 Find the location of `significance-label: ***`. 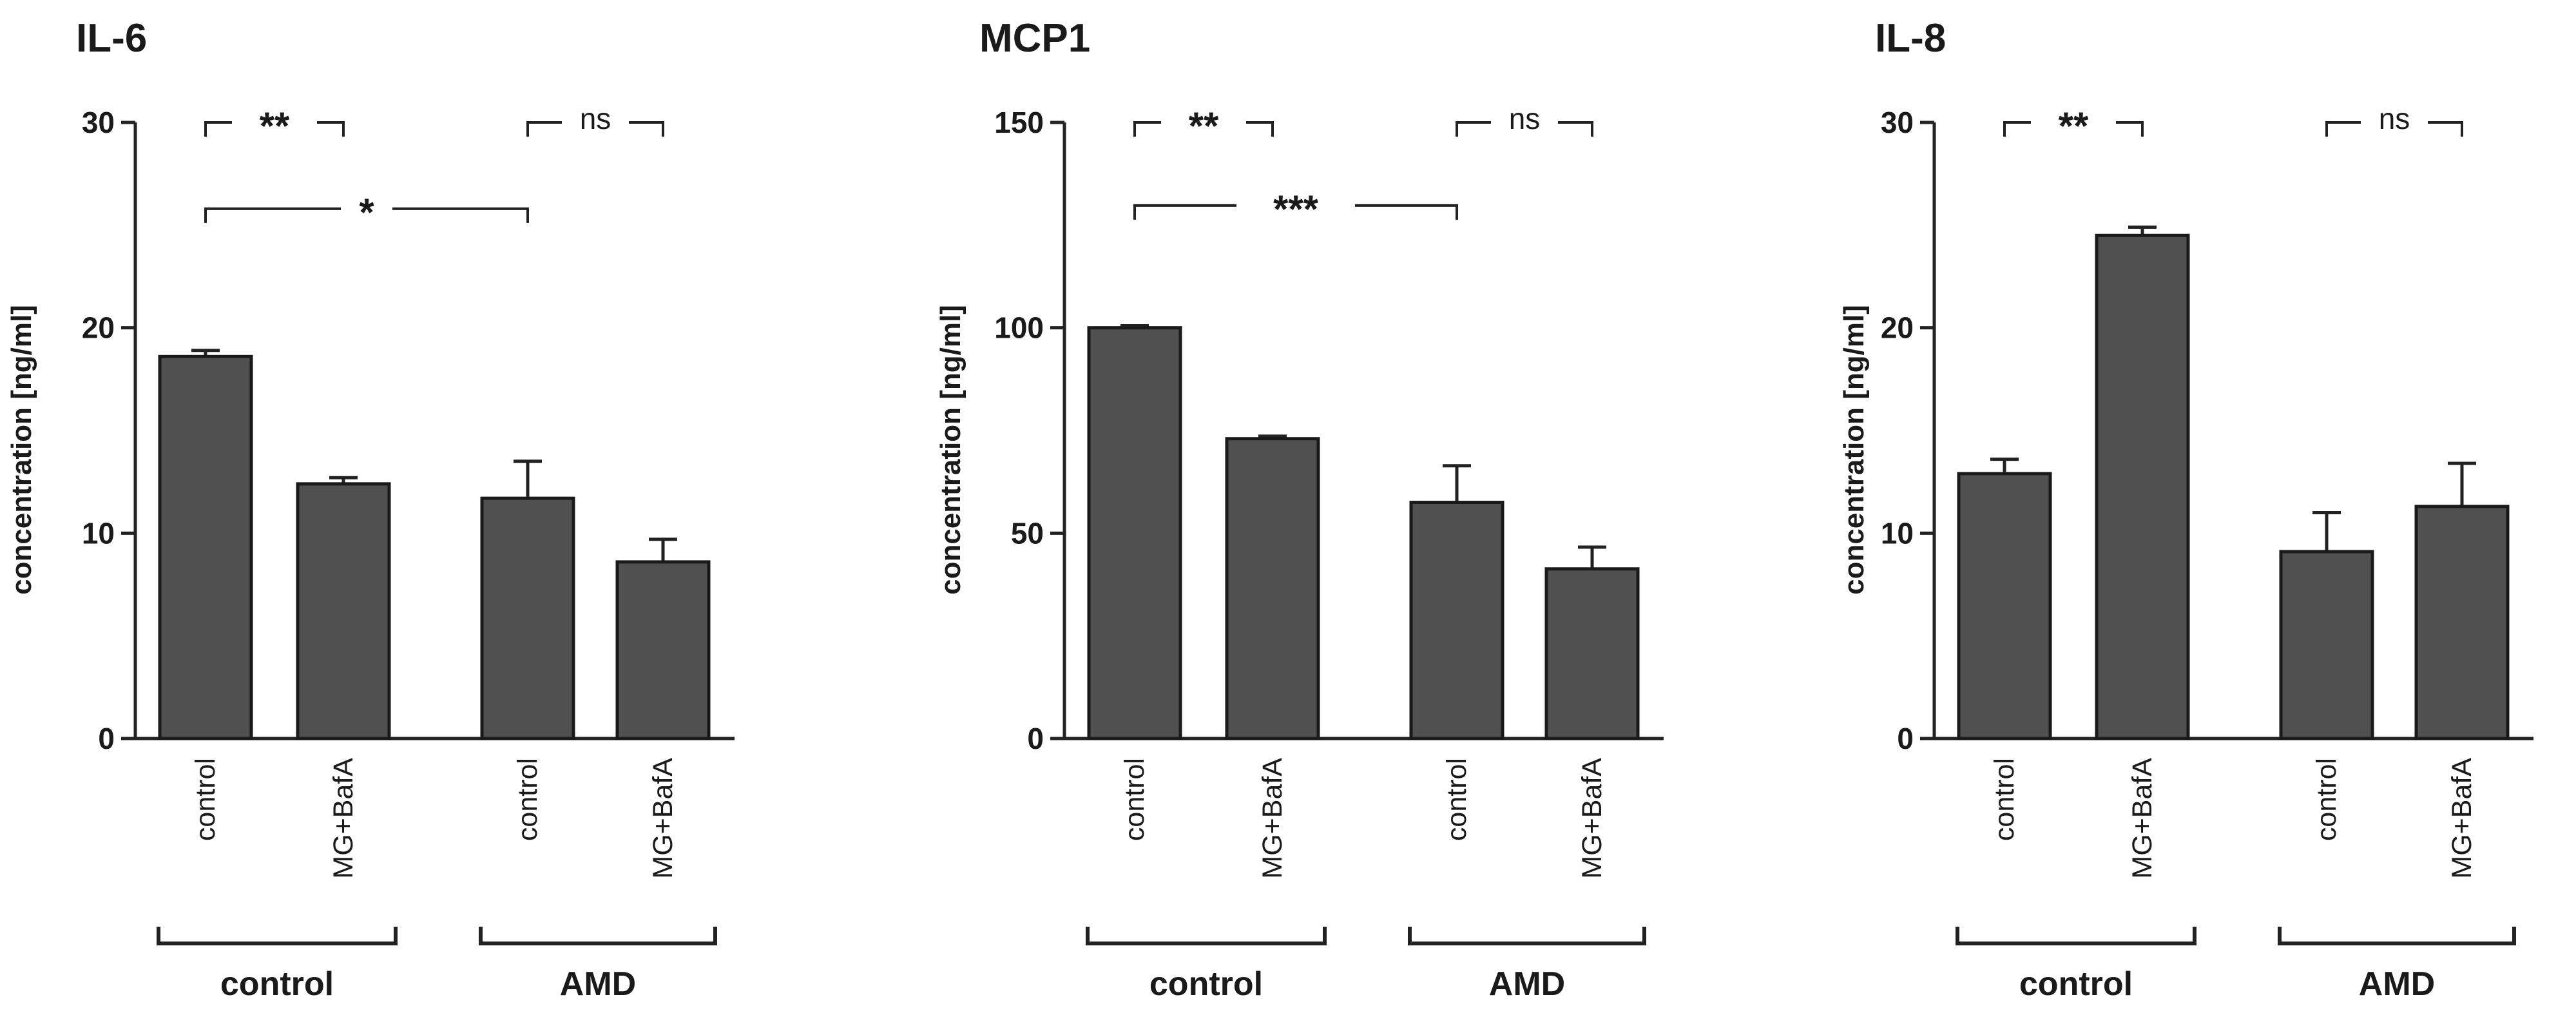

significance-label: *** is located at coordinates (1296, 210).